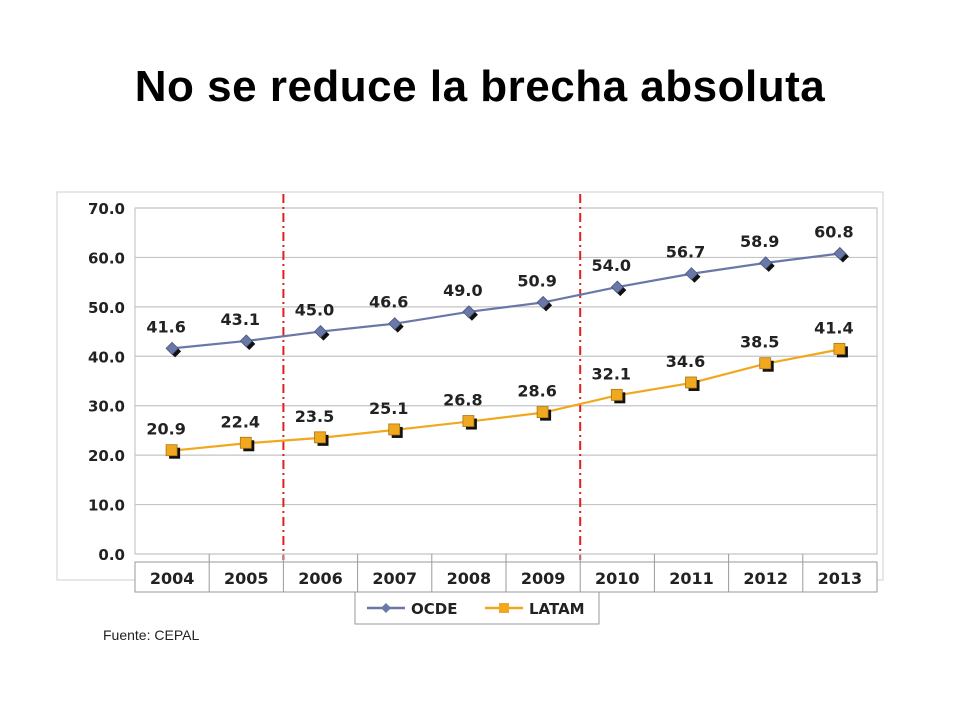 This screenshot has height=720, width=960. Describe the element at coordinates (111, 555) in the screenshot. I see `y-tick-label: 0.0` at that location.